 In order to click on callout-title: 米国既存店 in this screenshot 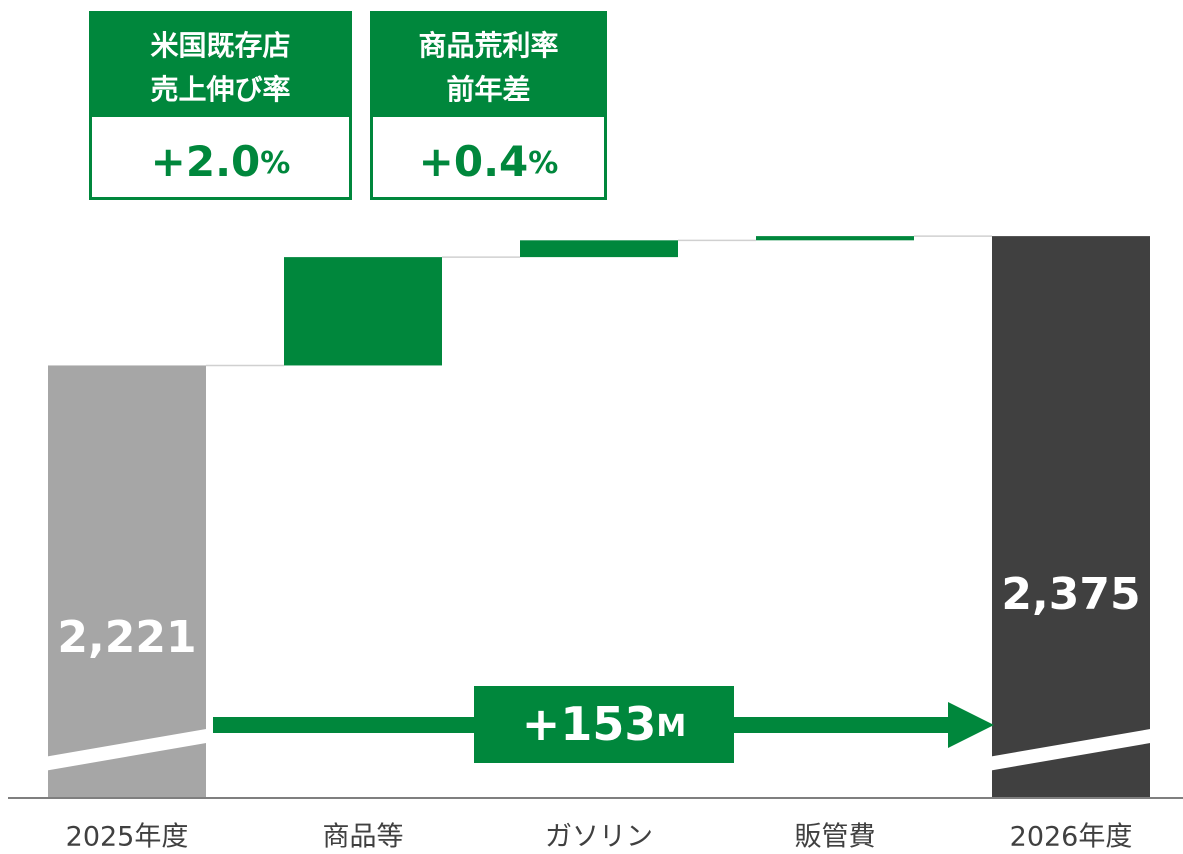, I will do `click(220, 45)`.